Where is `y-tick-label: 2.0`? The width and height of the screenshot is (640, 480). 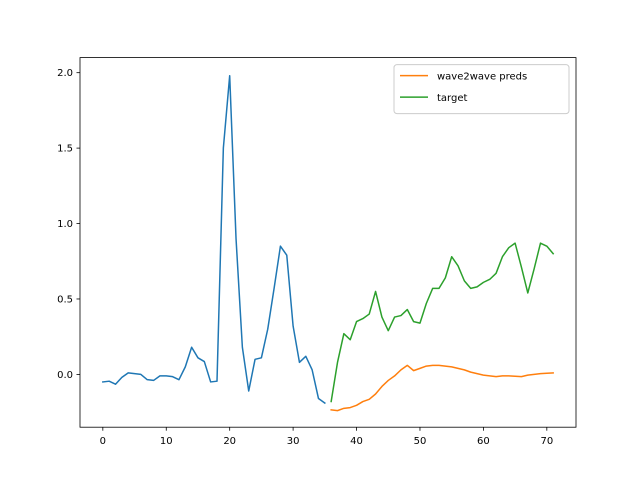
y-tick-label: 2.0 is located at coordinates (65, 73).